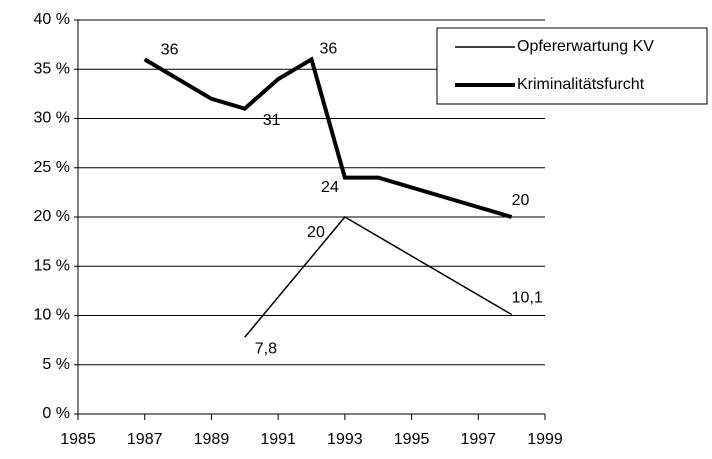 This screenshot has height=459, width=712. What do you see at coordinates (378, 277) in the screenshot?
I see `series-line` at bounding box center [378, 277].